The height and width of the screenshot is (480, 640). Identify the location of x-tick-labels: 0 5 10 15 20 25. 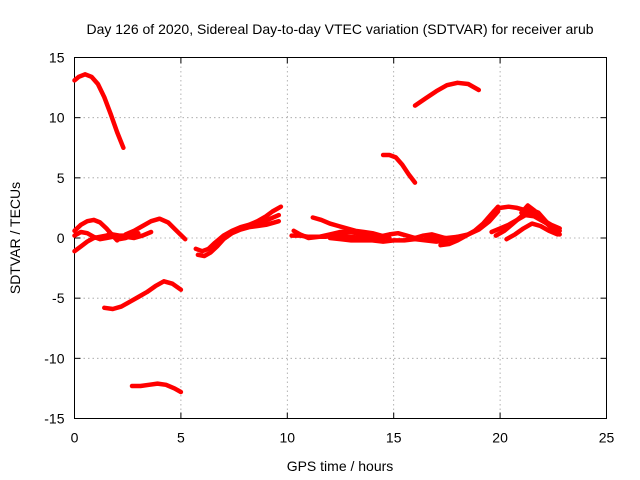
(343, 438).